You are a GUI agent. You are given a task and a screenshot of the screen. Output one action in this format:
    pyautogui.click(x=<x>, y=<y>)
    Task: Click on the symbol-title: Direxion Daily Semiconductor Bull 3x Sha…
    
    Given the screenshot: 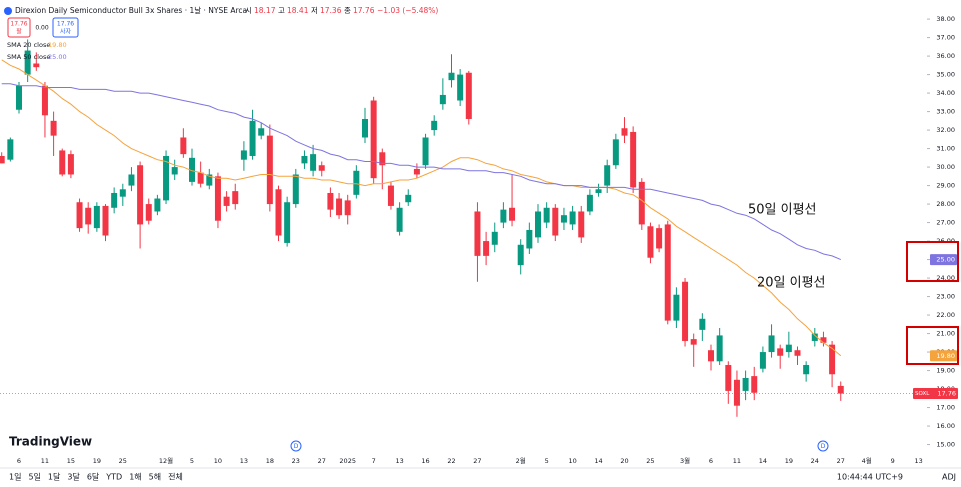 What is the action you would take?
    pyautogui.click(x=131, y=10)
    